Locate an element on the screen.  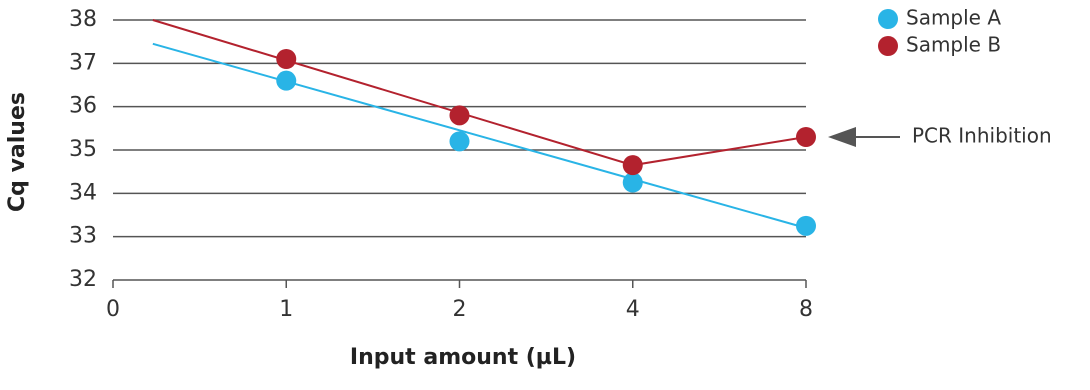
annotation-arrowhead is located at coordinates (842, 137).